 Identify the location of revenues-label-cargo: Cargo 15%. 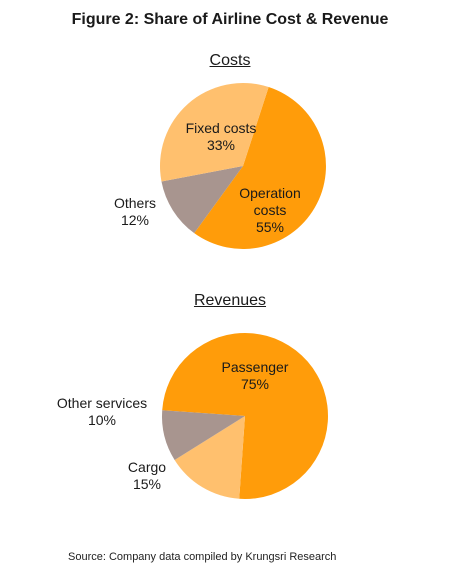
(147, 476).